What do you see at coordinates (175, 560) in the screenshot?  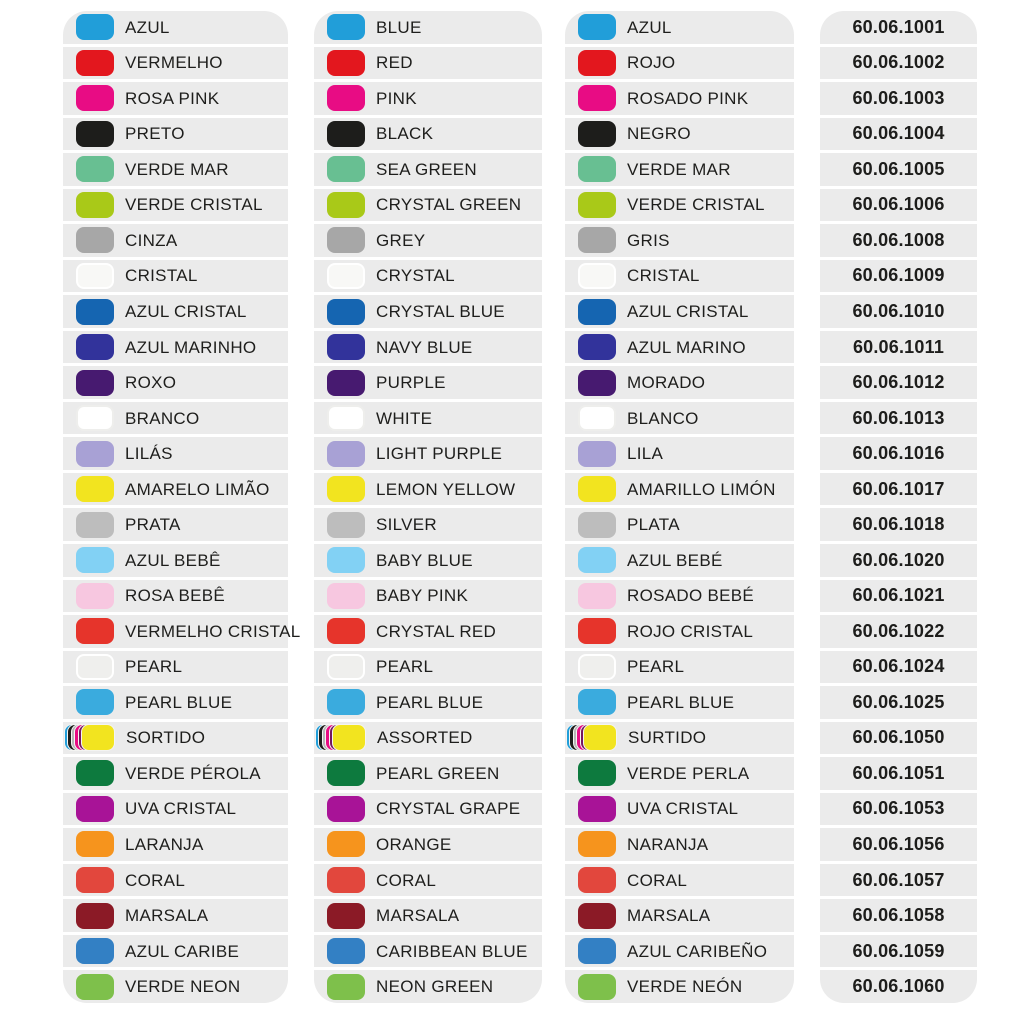 I see `color-row: AZUL BEBÊ` at bounding box center [175, 560].